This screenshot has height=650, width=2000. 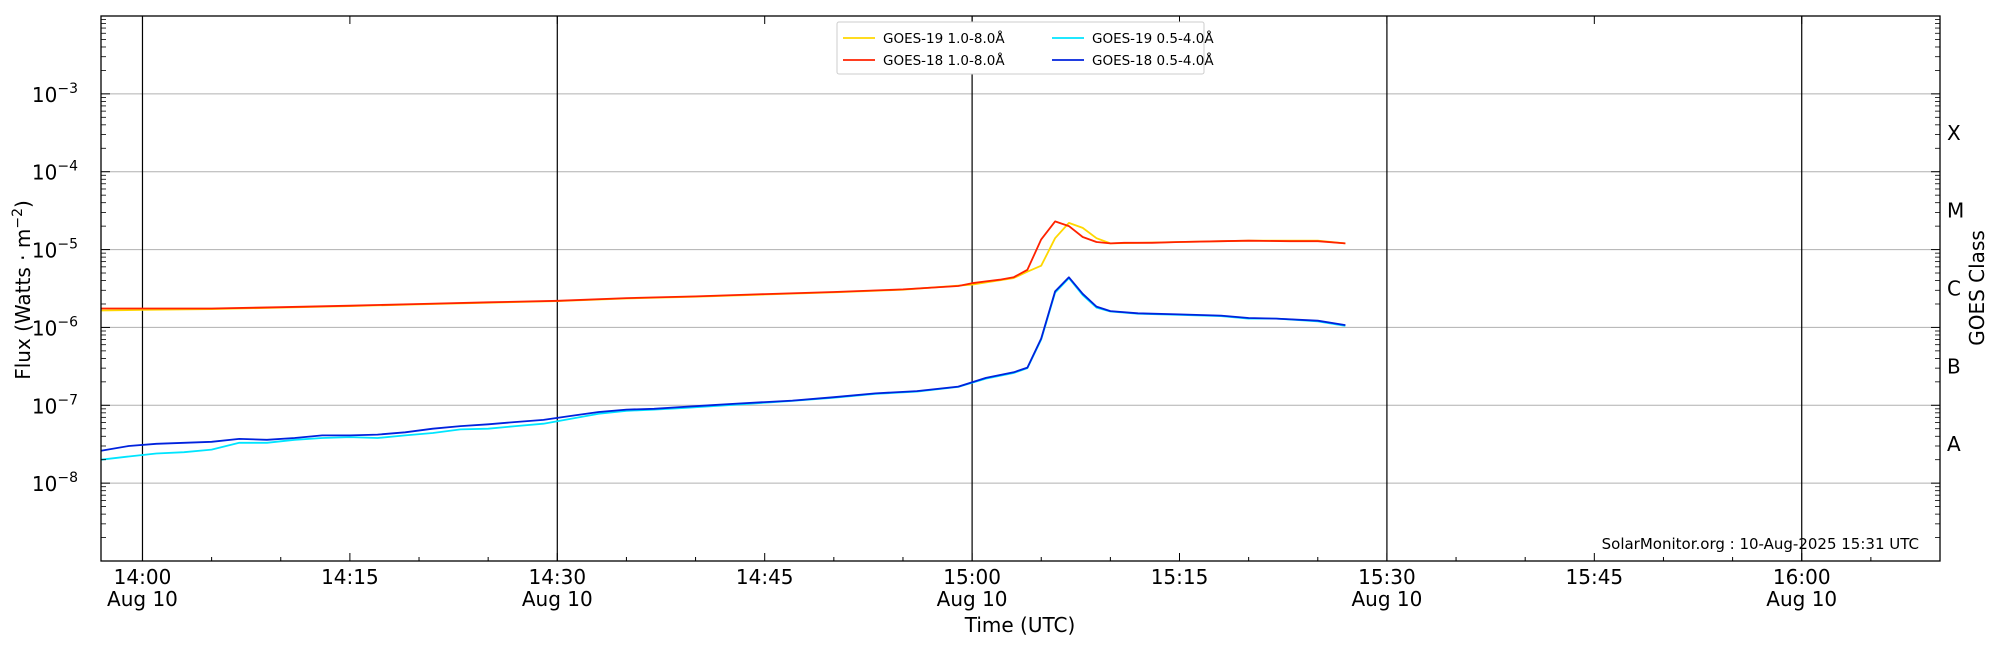 I want to click on x-axis-label: Time (UTC), so click(x=1020, y=625).